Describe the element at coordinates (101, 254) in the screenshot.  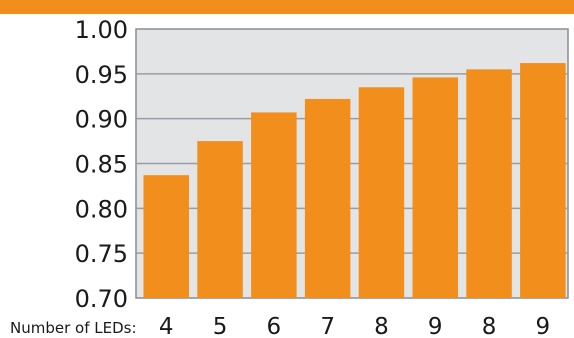
I see `y-tick-label: 0.75` at that location.